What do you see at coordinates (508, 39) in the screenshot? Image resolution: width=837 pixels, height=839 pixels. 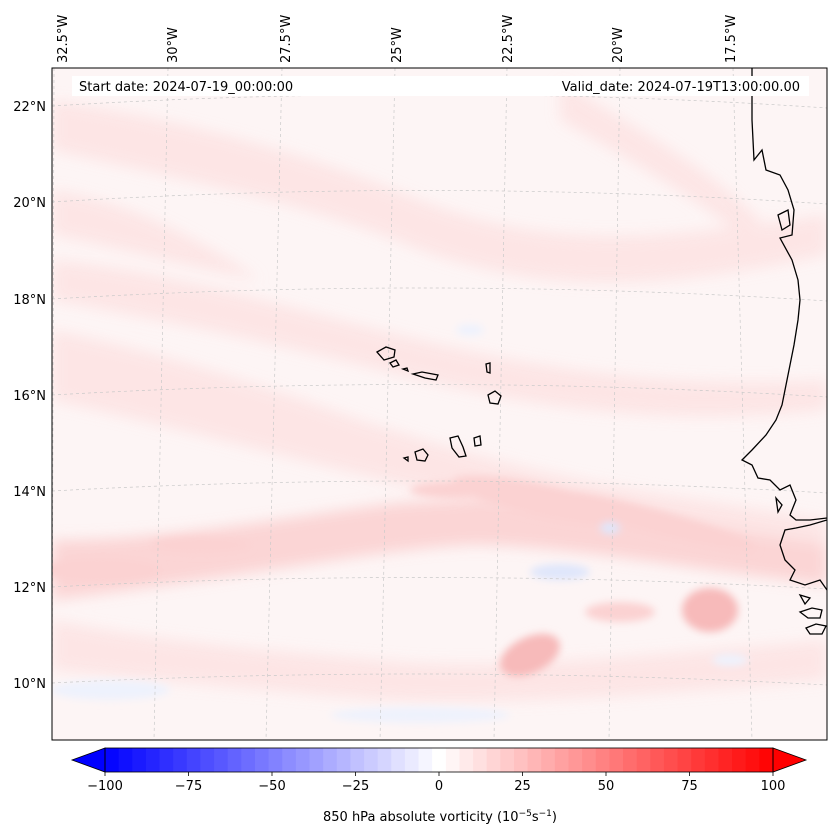 I see `lon-tick-label: 22.5°W` at bounding box center [508, 39].